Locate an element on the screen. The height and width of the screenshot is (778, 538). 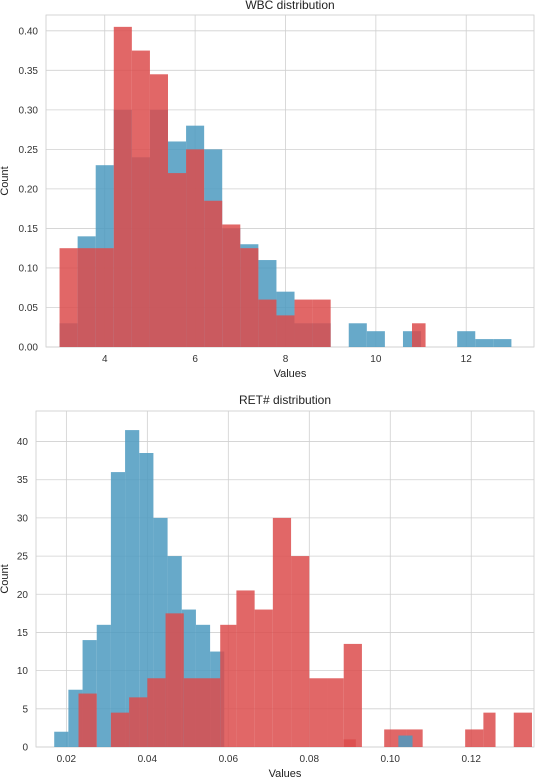
x-tick-label: 0.08 is located at coordinates (310, 759).